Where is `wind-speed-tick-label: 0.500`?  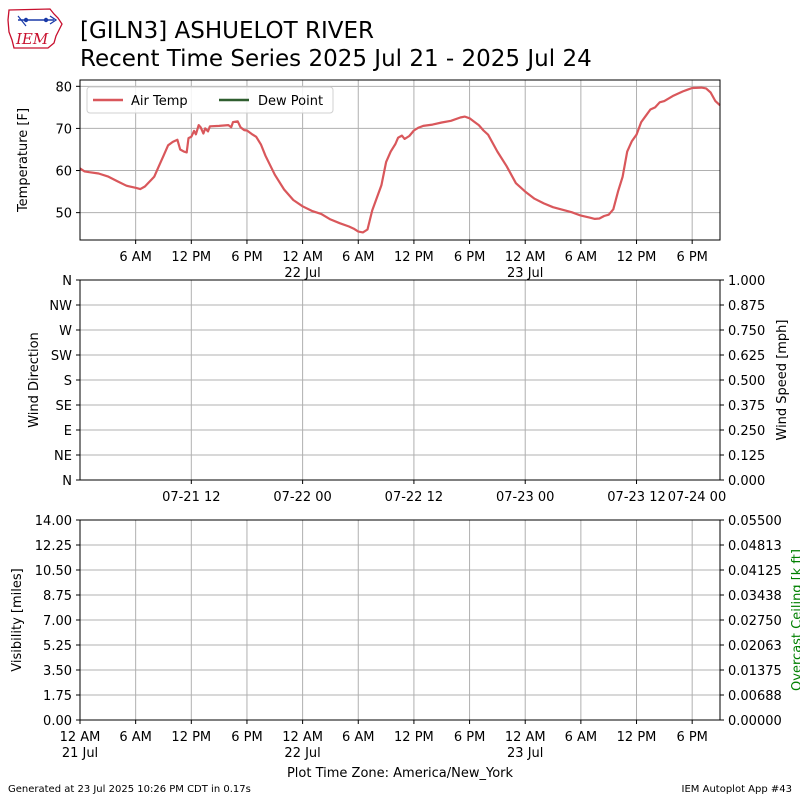
wind-speed-tick-label: 0.500 is located at coordinates (746, 381).